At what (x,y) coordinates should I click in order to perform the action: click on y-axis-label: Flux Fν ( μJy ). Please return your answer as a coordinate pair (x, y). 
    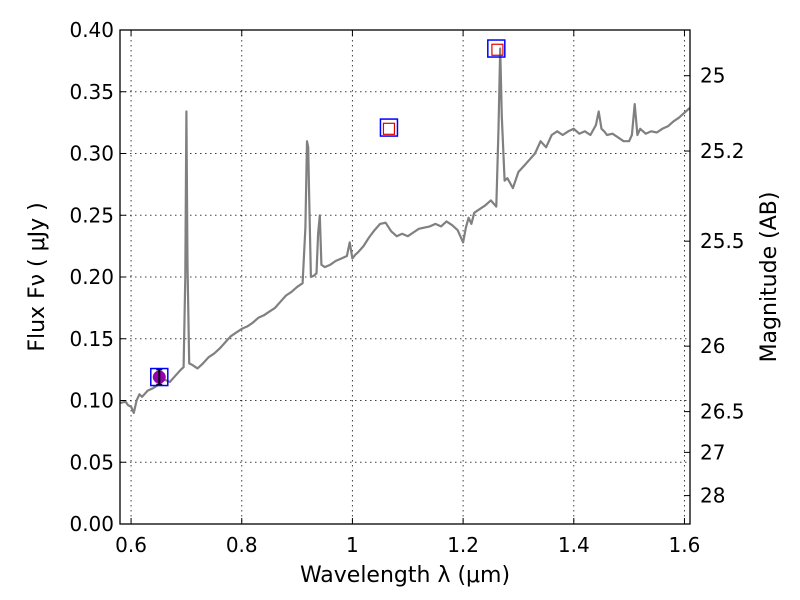
    Looking at the image, I should click on (37, 276).